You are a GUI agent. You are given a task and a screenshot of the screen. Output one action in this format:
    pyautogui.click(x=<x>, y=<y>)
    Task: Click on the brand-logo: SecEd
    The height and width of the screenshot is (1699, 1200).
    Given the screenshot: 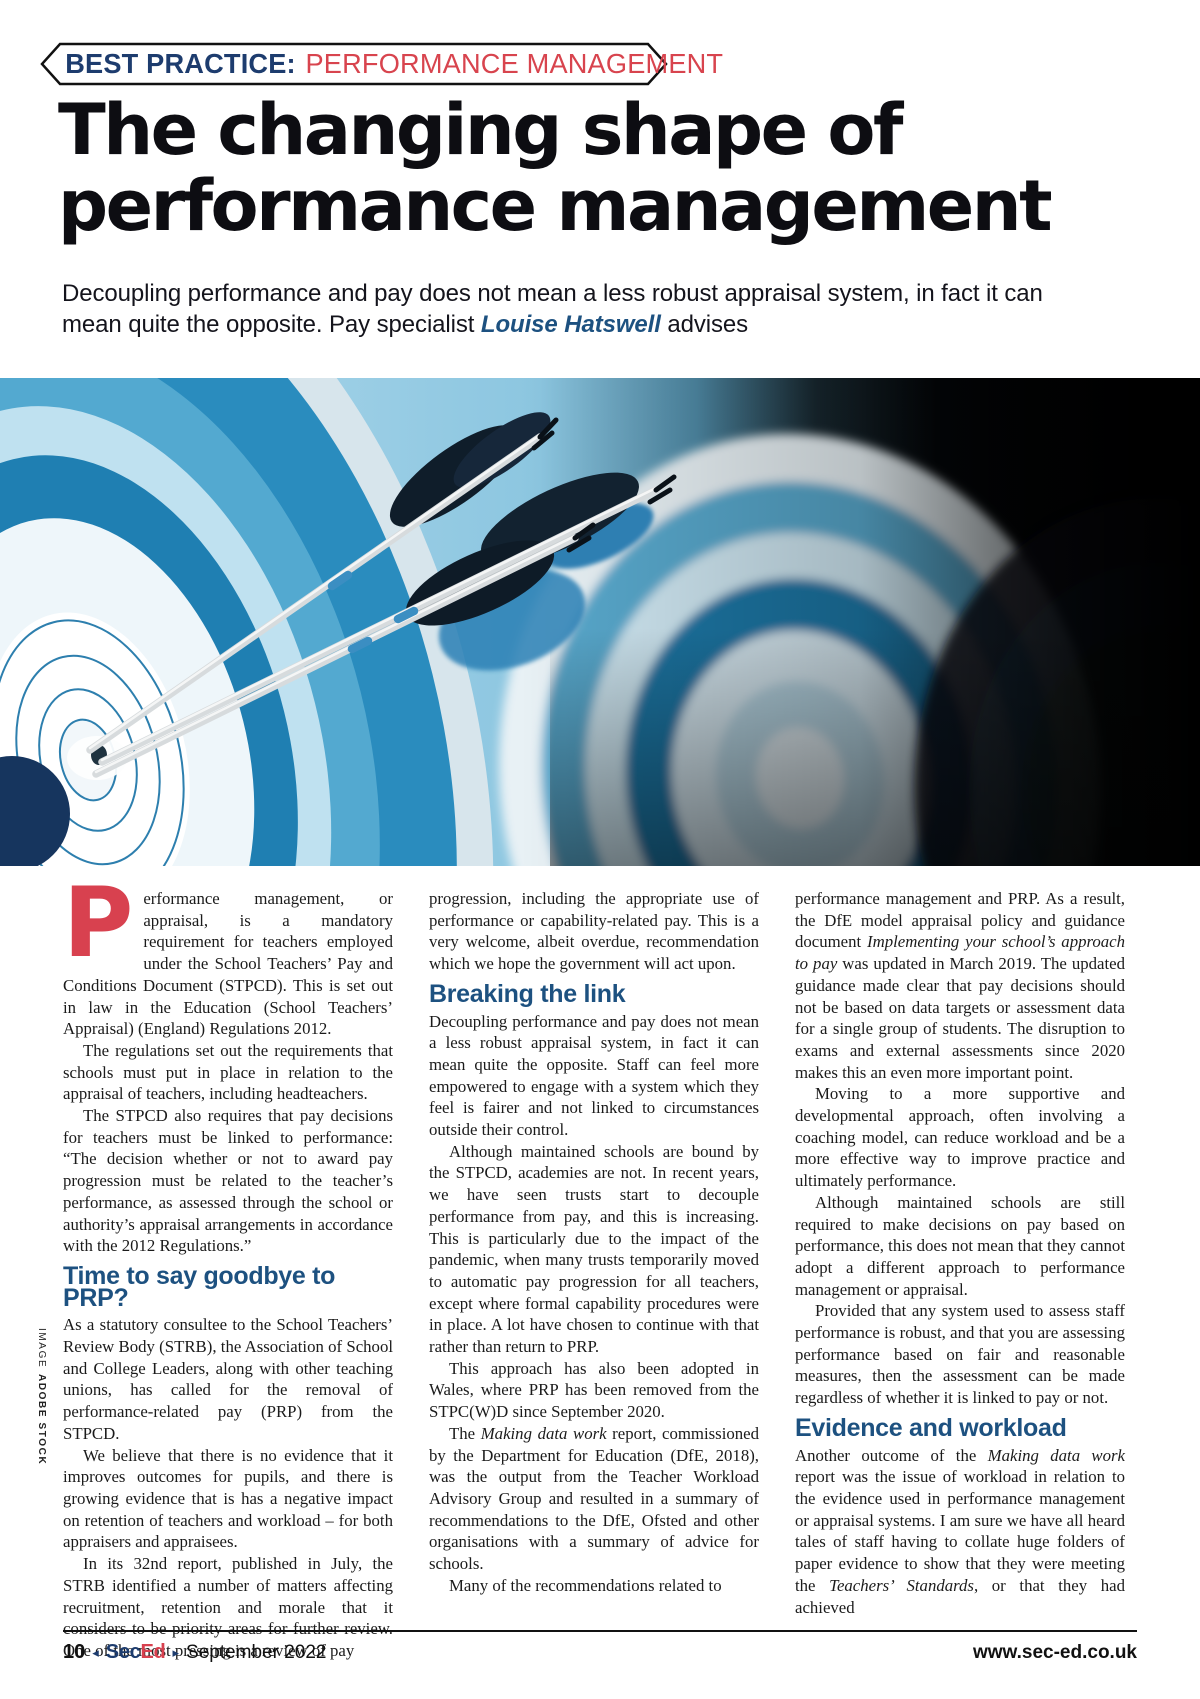 What is the action you would take?
    pyautogui.click(x=136, y=1652)
    